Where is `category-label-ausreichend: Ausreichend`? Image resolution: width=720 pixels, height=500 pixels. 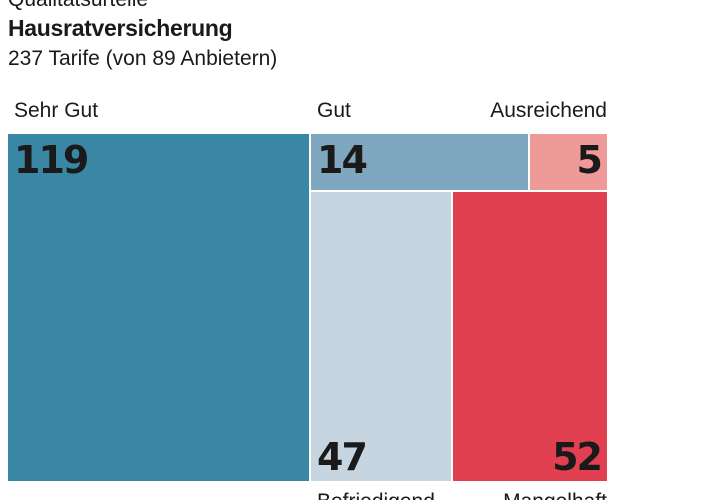 category-label-ausreichend: Ausreichend is located at coordinates (548, 110).